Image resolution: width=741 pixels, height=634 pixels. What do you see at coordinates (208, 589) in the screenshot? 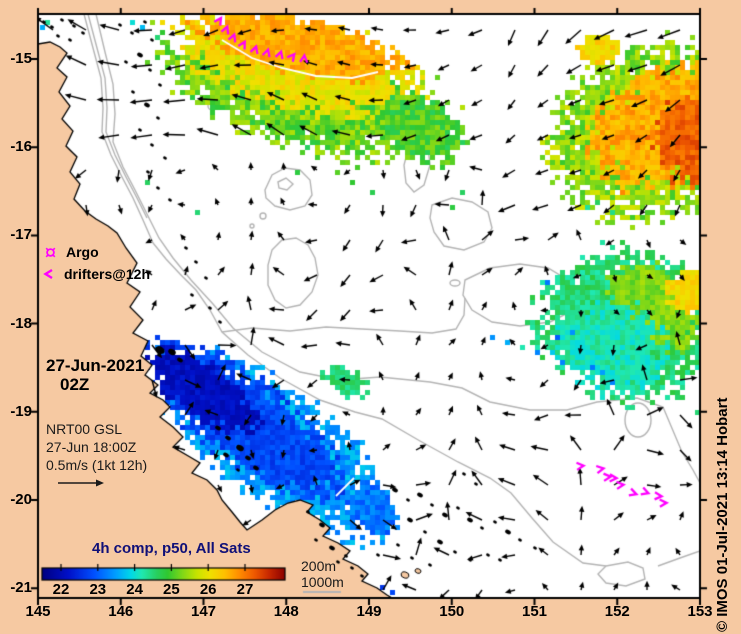
I see `colorbar-tick-label: 26` at bounding box center [208, 589].